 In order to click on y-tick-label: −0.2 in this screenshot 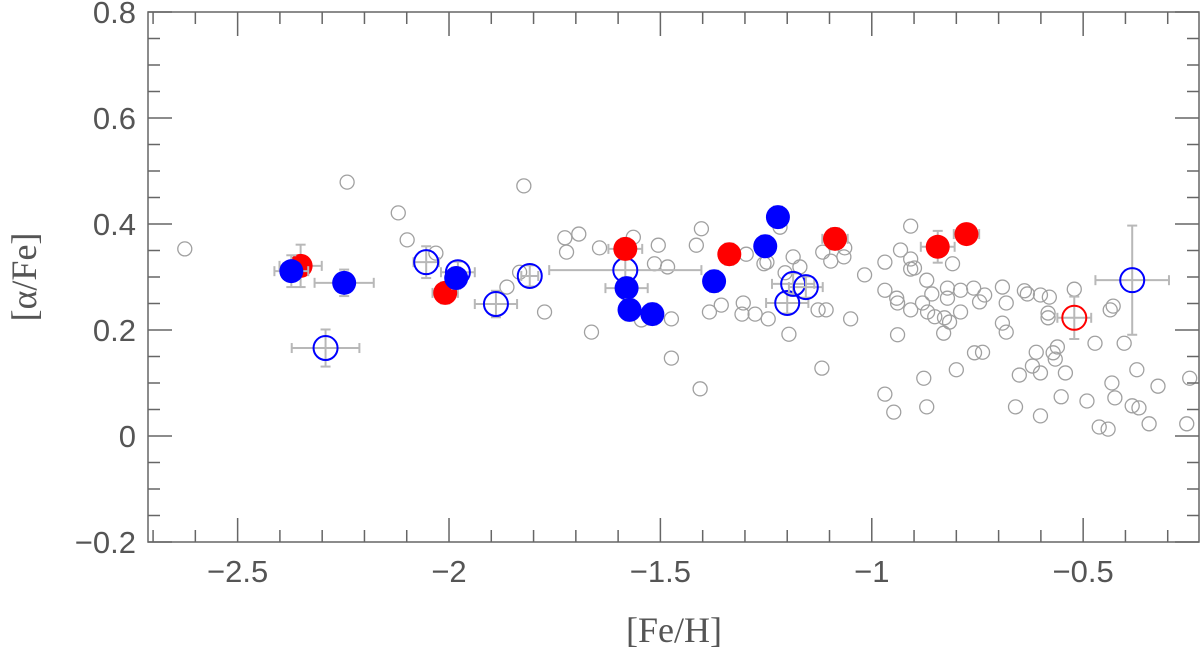, I will do `click(105, 542)`.